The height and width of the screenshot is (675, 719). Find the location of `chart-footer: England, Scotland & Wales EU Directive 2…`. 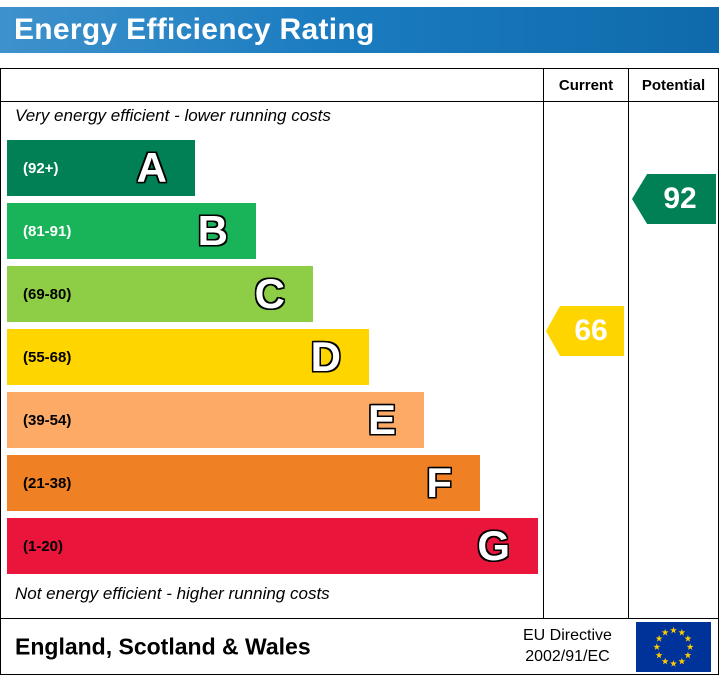

chart-footer: England, Scotland & Wales EU Directive 2… is located at coordinates (359, 647).